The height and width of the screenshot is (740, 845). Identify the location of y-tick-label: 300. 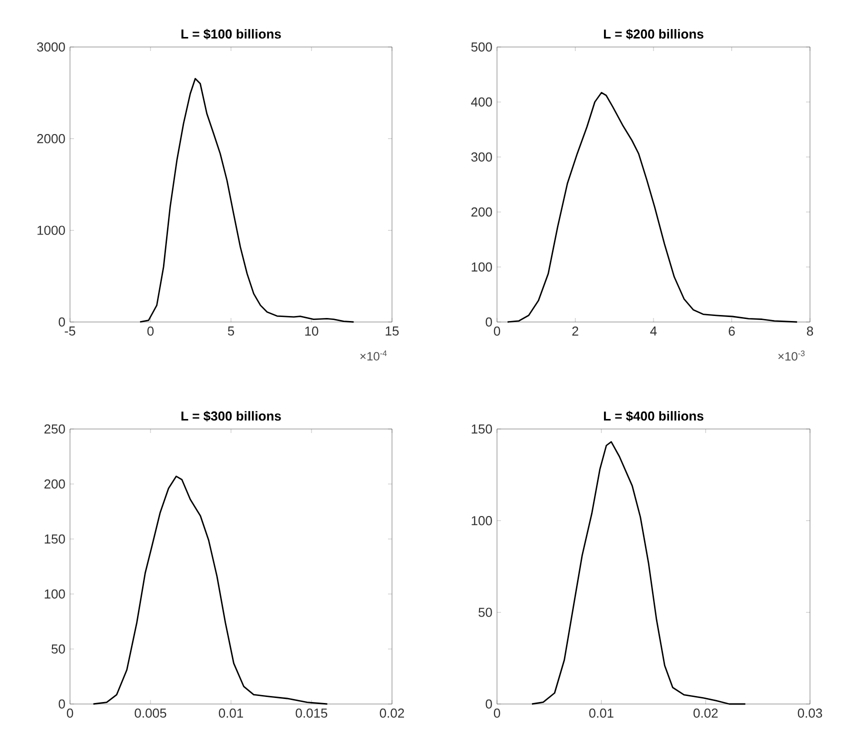
(481, 157).